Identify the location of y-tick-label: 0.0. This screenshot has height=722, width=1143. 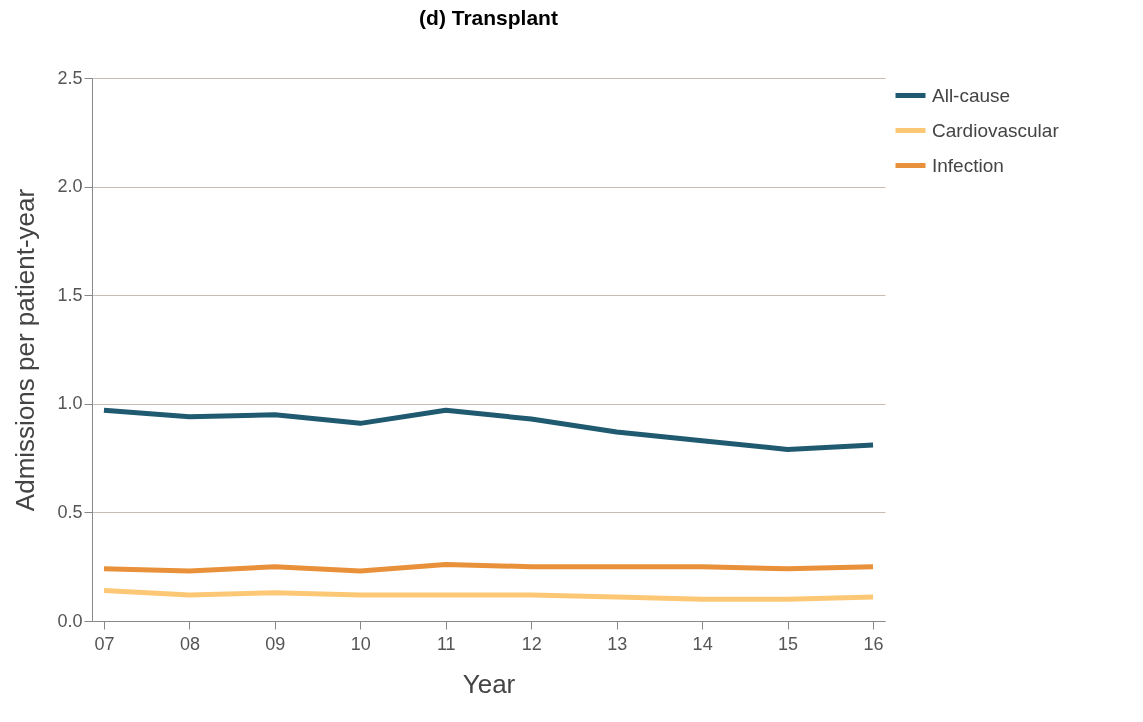
(70, 620).